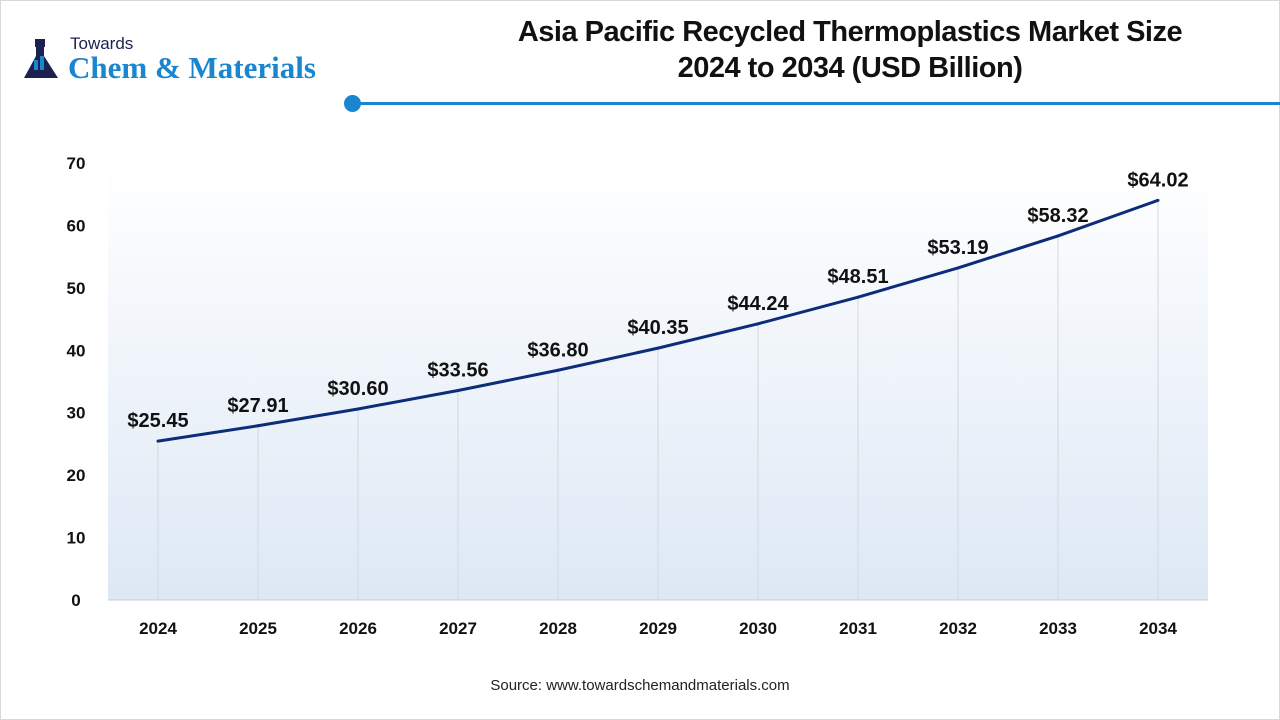 This screenshot has width=1280, height=720. Describe the element at coordinates (758, 304) in the screenshot. I see `data-label: $44.24` at that location.